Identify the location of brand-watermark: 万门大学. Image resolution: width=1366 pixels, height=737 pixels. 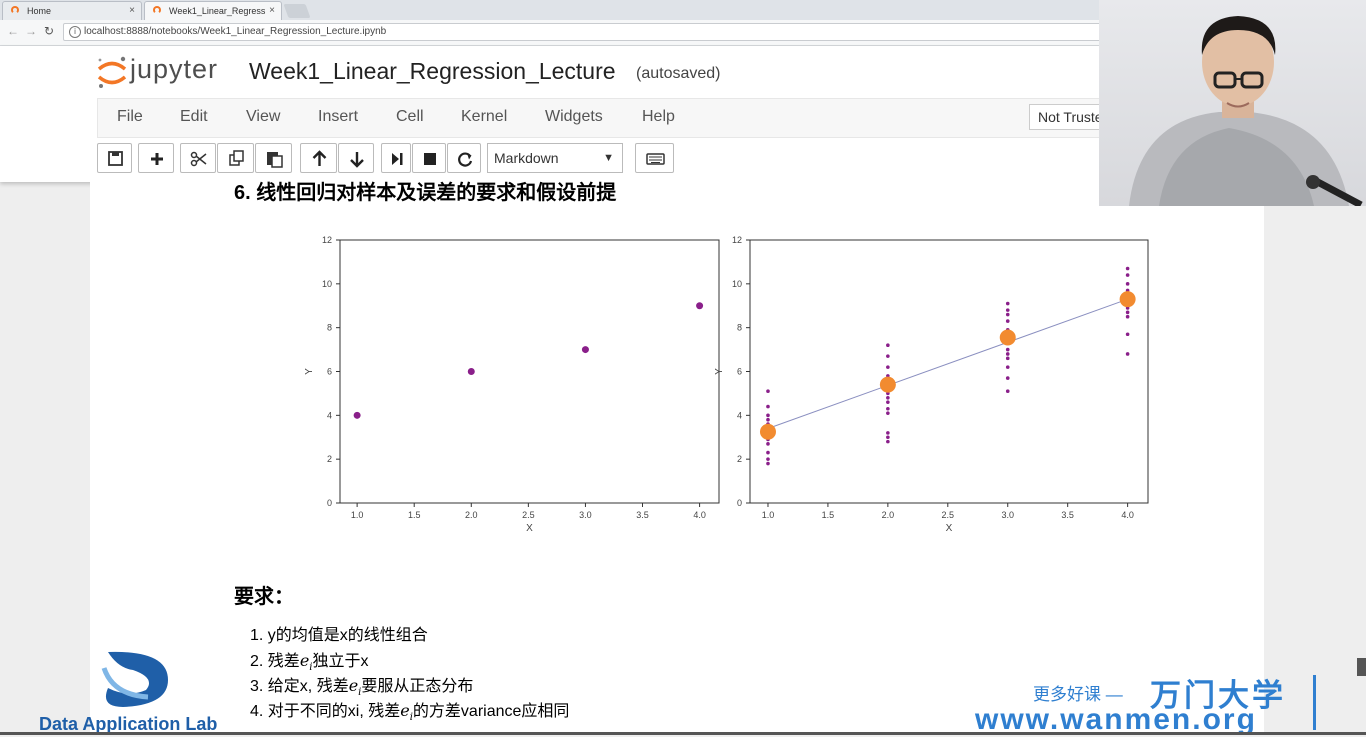
(1218, 695).